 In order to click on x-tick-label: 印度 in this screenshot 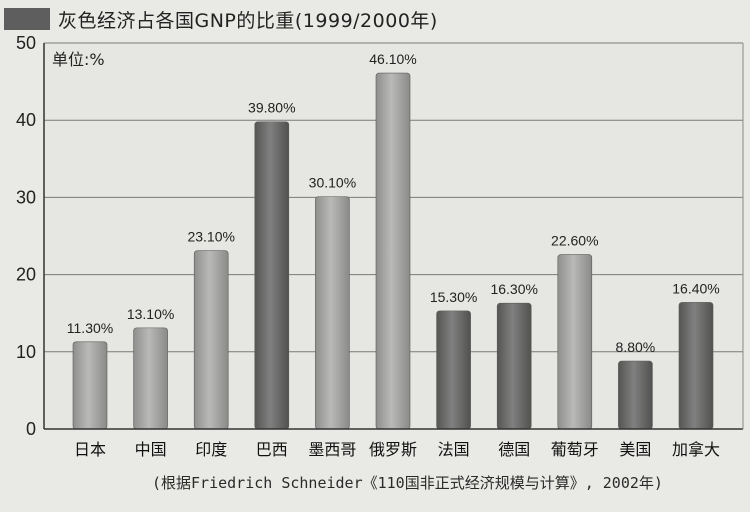, I will do `click(211, 449)`.